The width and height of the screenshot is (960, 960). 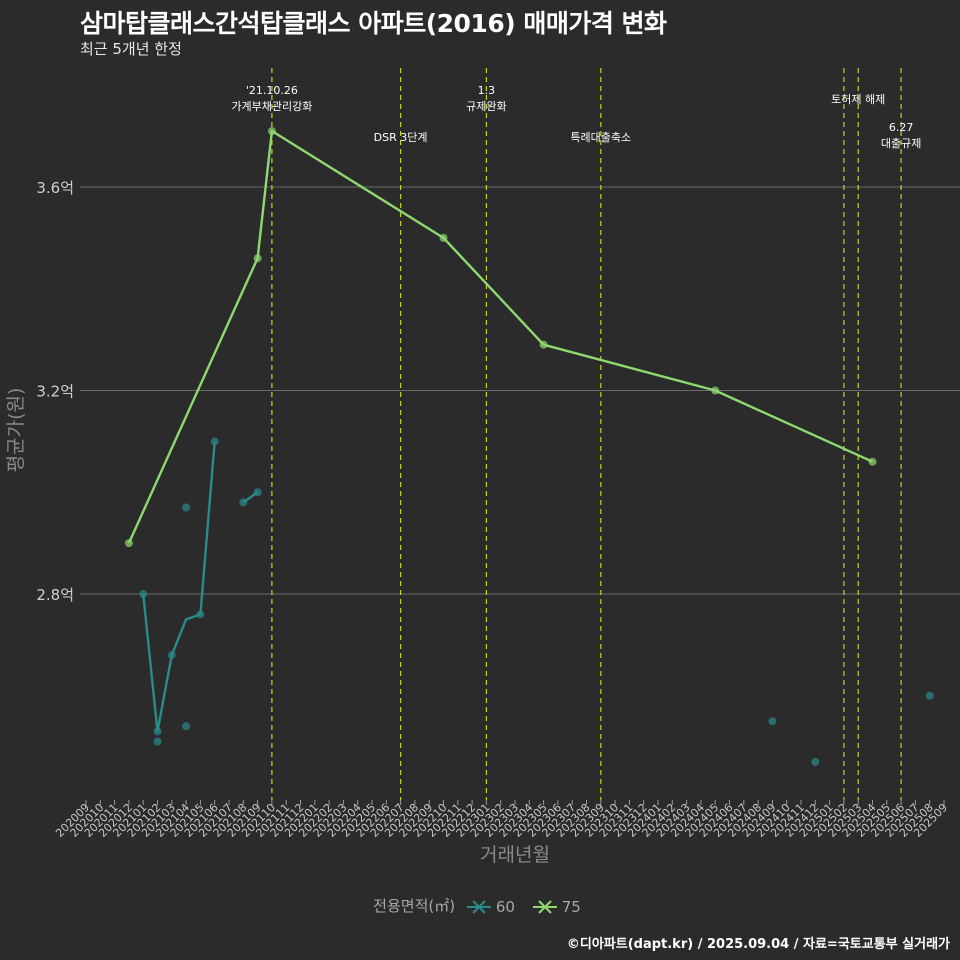 I want to click on series-60-line, so click(x=179, y=587).